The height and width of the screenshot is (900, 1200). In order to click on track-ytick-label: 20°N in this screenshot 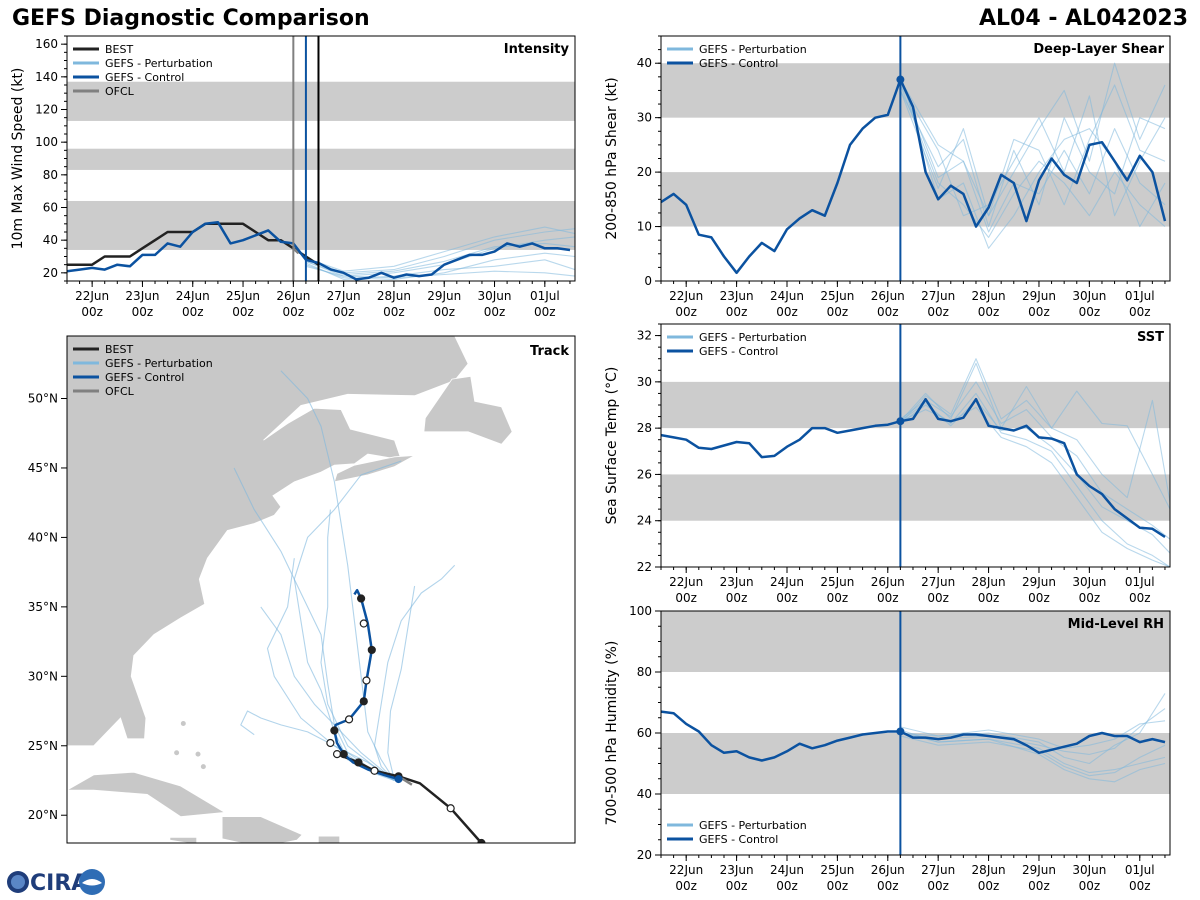, I will do `click(43, 815)`.